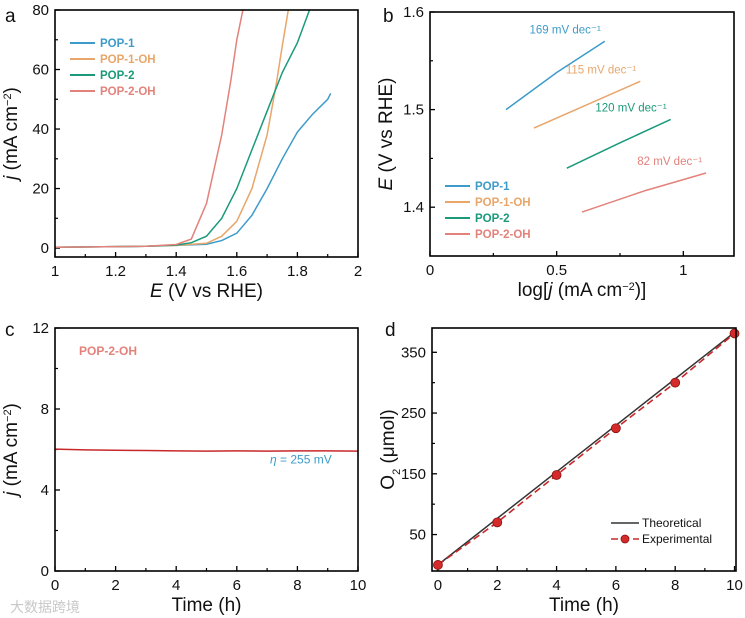 Image resolution: width=745 pixels, height=618 pixels. What do you see at coordinates (497, 585) in the screenshot?
I see `x-tick-label-part: 2` at bounding box center [497, 585].